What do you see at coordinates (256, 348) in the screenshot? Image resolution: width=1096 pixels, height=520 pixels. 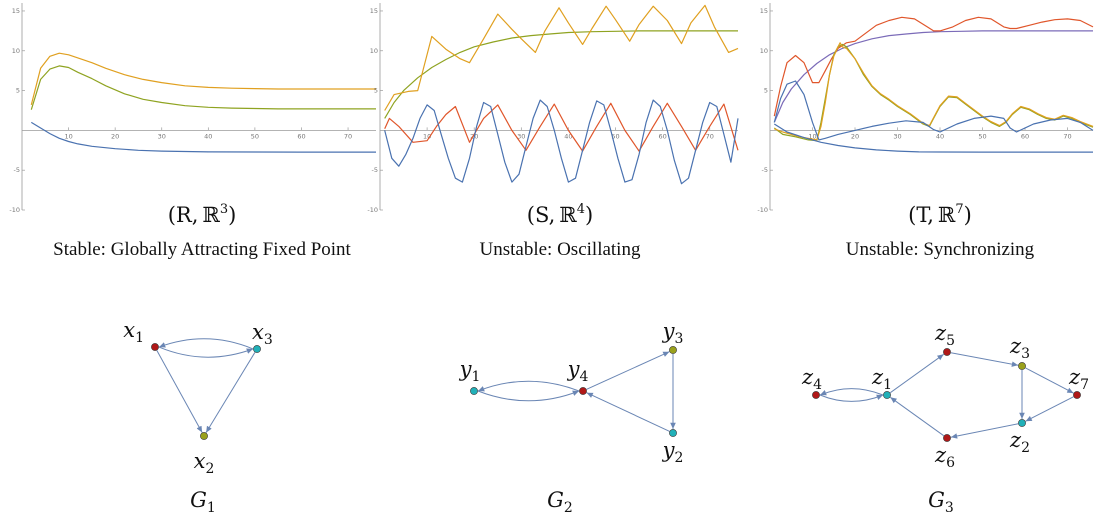 I see `node-x3` at bounding box center [256, 348].